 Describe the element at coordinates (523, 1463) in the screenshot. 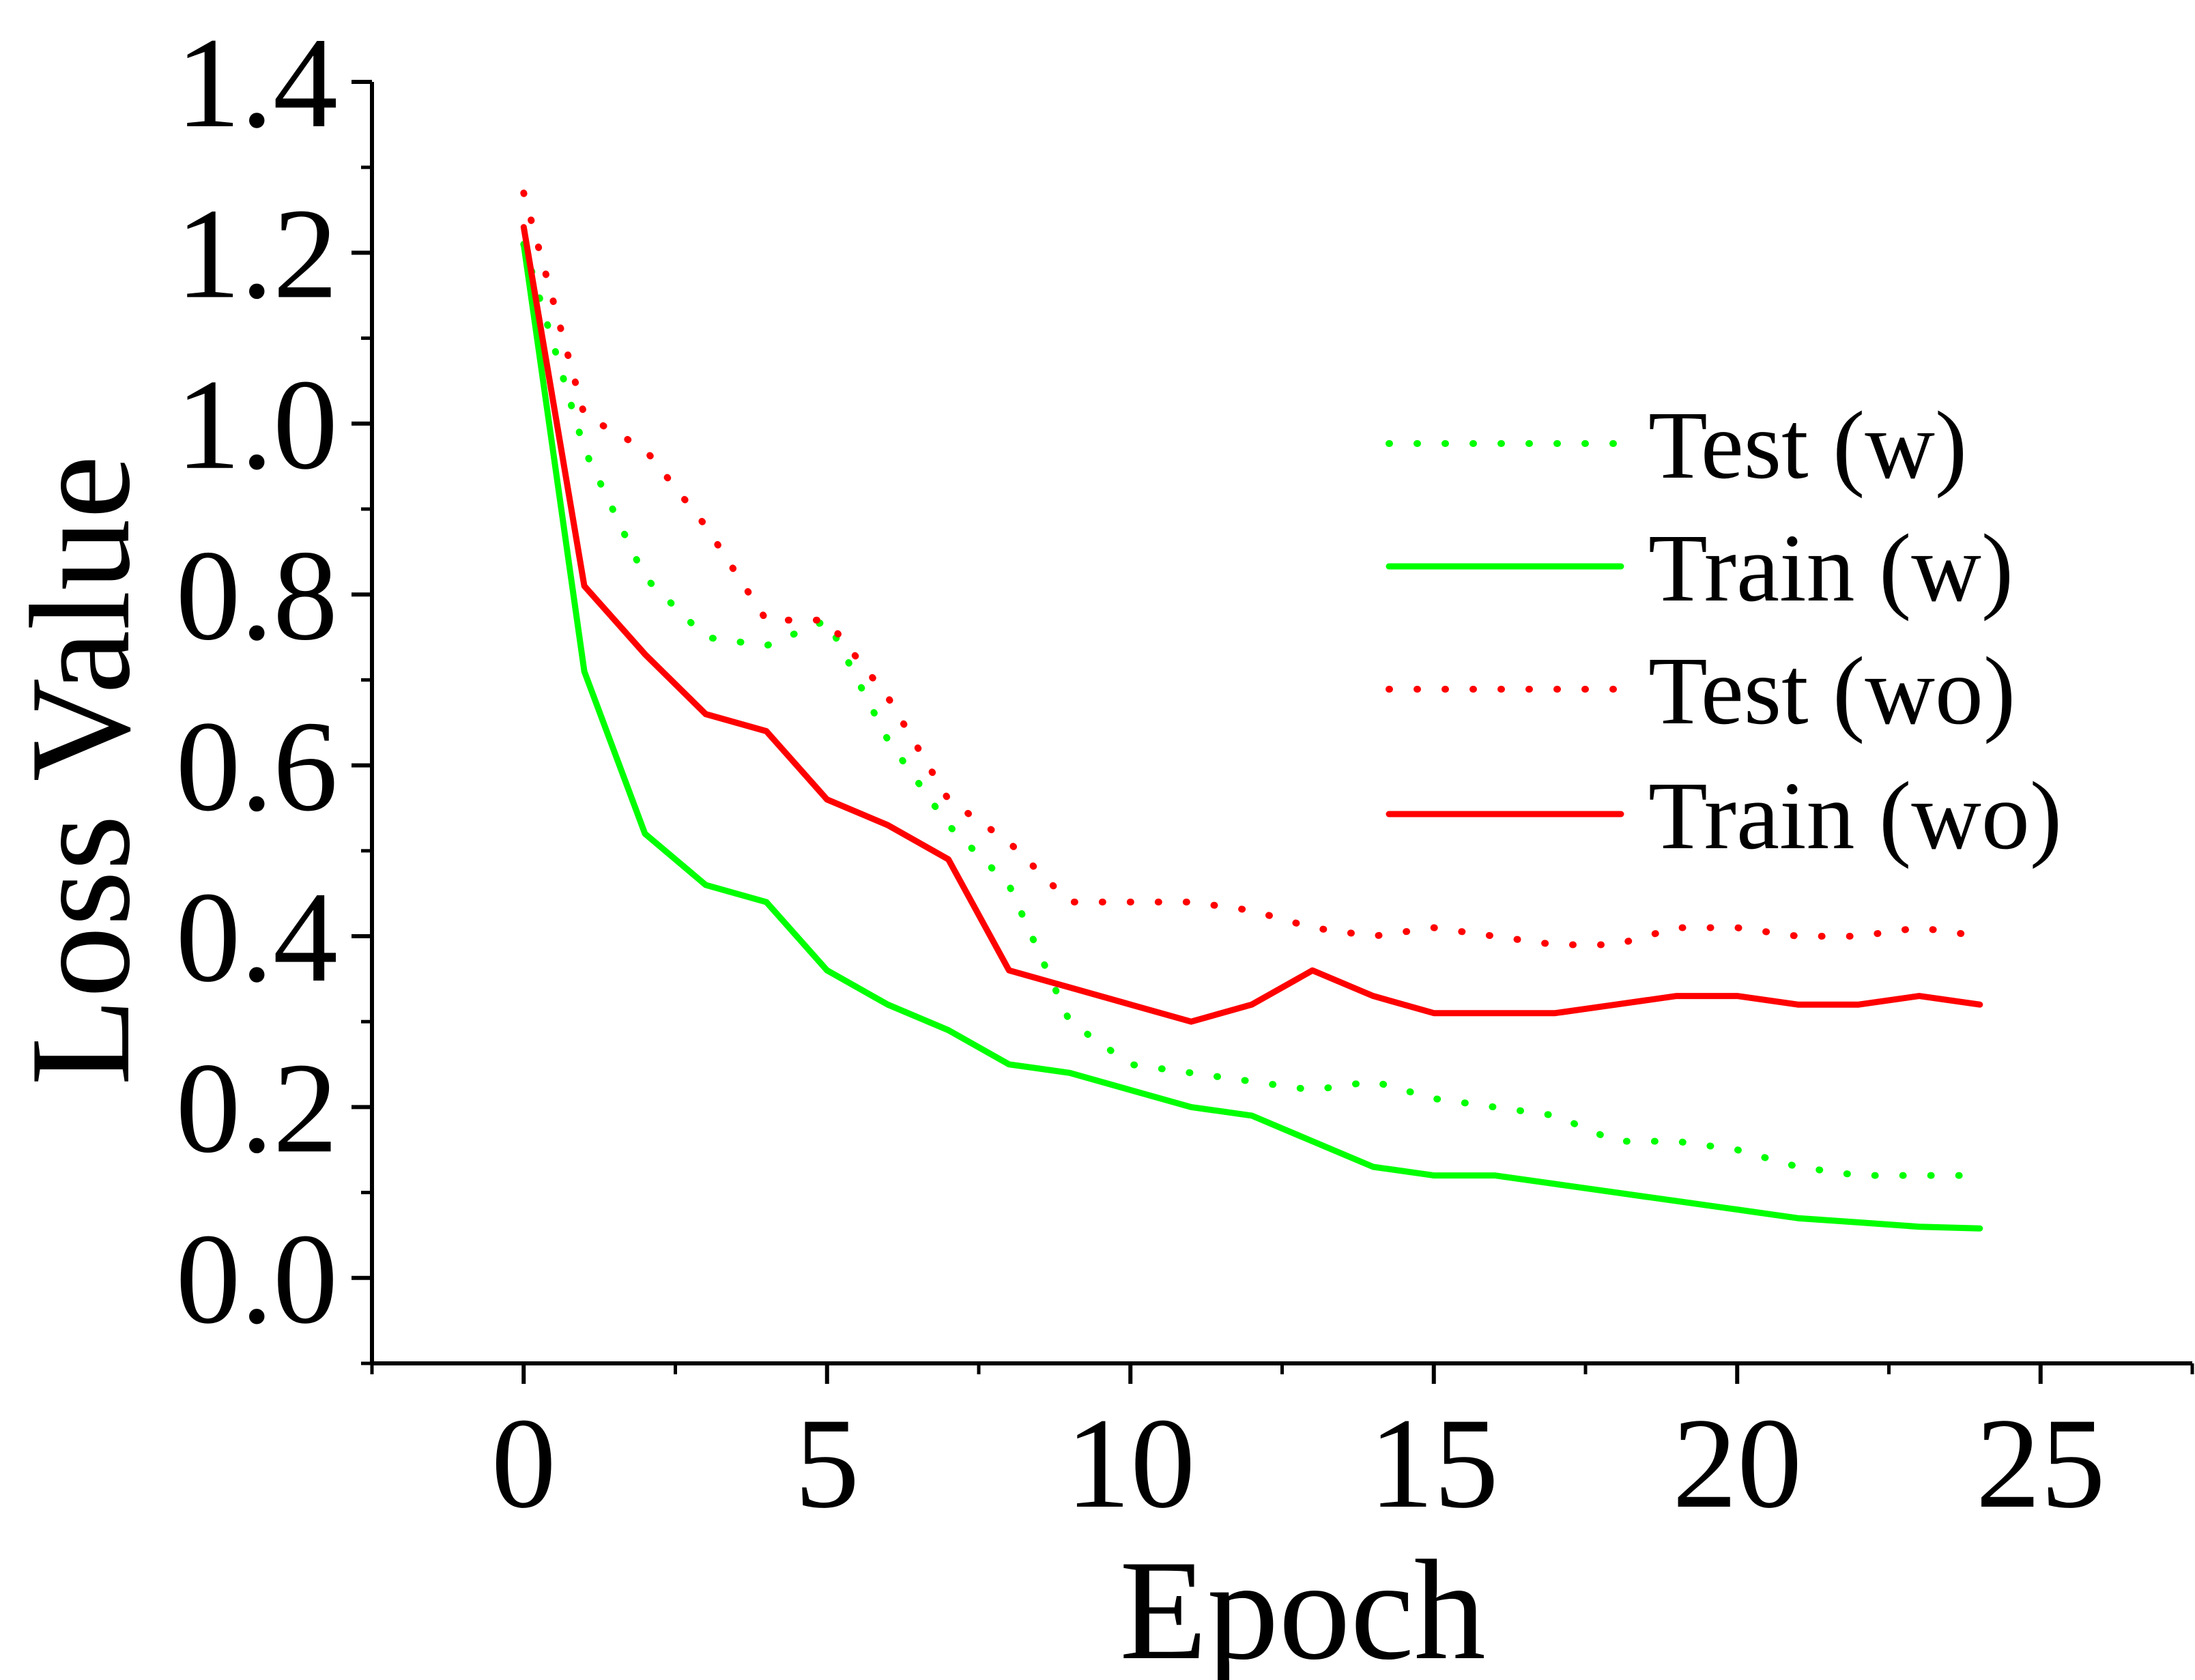

I see `x-tick-label: 0` at that location.